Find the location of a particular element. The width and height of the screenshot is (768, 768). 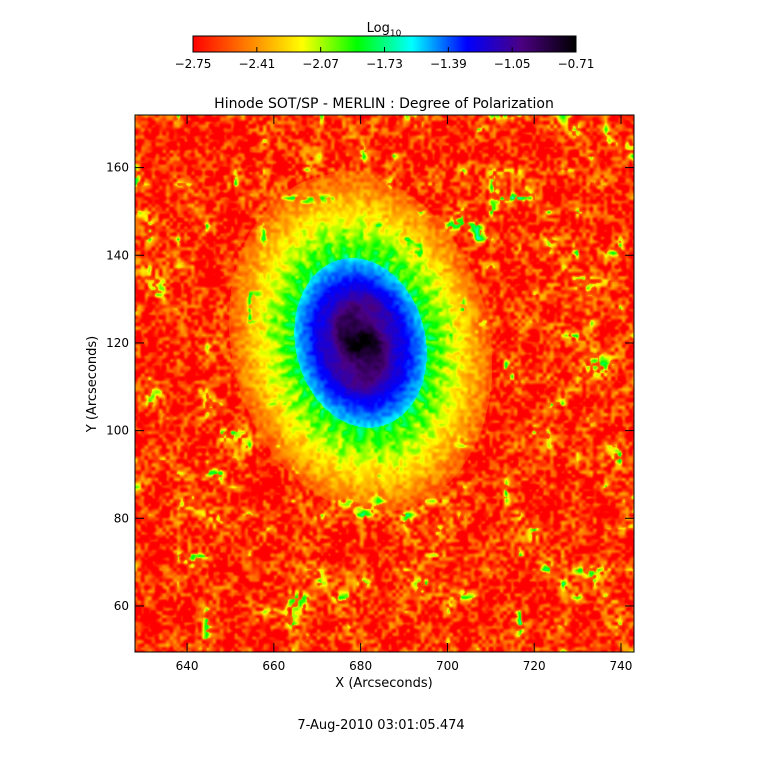

x-axis-label: X (Arcseconds) is located at coordinates (383, 683).